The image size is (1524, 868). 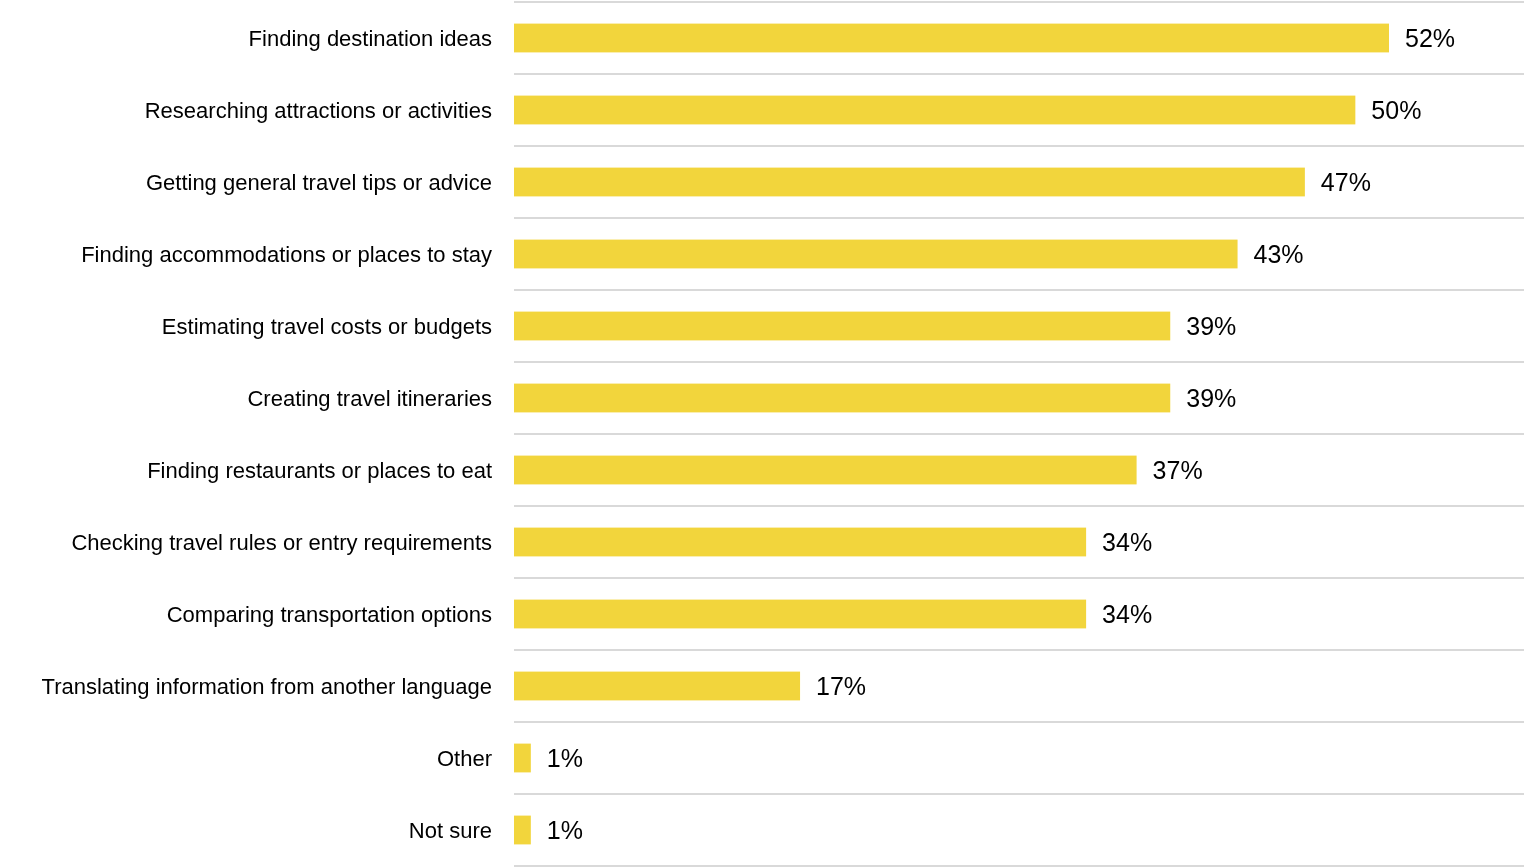 What do you see at coordinates (326, 326) in the screenshot?
I see `y-tick-label: Estimating travel costs or budgets` at bounding box center [326, 326].